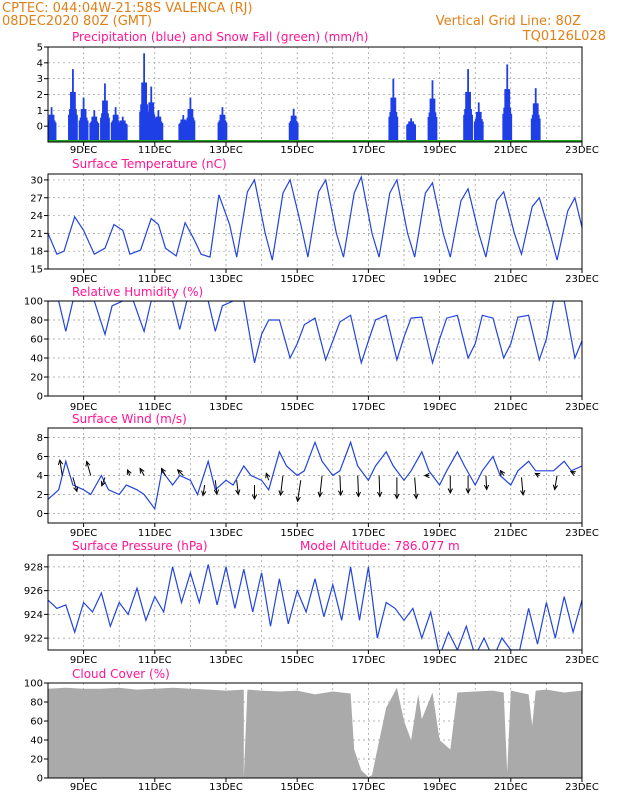 This screenshot has width=618, height=800. What do you see at coordinates (40, 95) in the screenshot?
I see `y-tick-label: 2` at bounding box center [40, 95].